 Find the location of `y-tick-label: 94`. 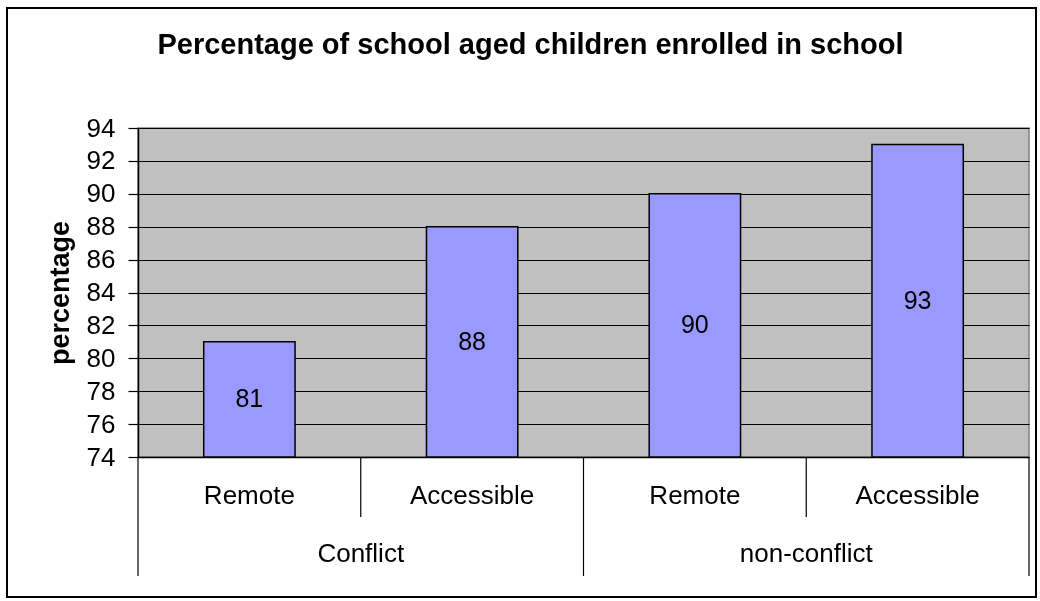

y-tick-label: 94 is located at coordinates (101, 127).